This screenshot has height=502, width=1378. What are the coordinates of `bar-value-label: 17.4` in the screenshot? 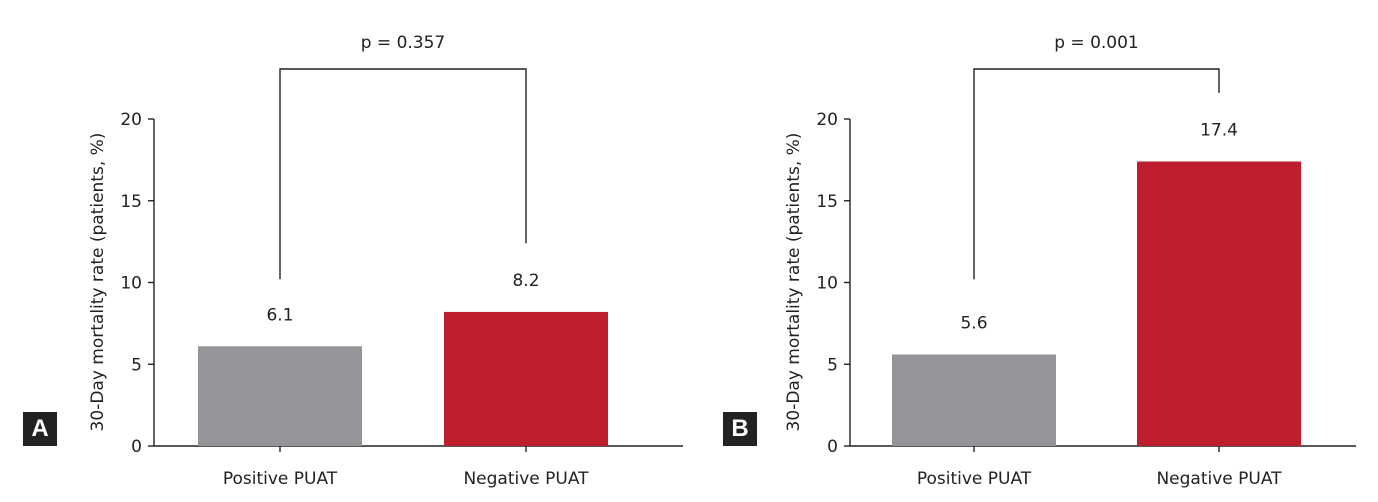 It's located at (1219, 131).